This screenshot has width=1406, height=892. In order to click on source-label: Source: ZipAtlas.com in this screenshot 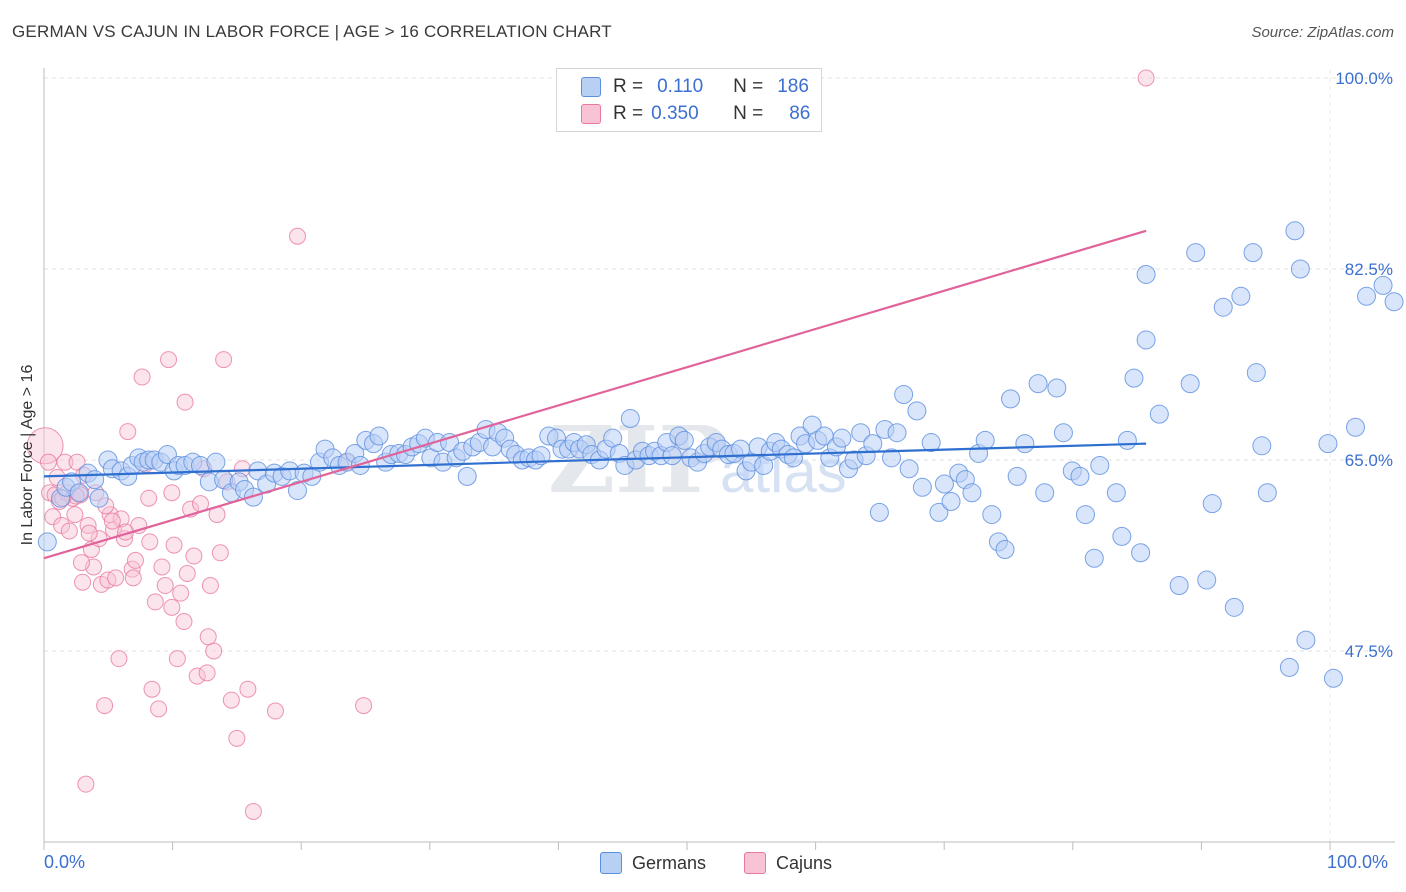, I will do `click(1322, 32)`.